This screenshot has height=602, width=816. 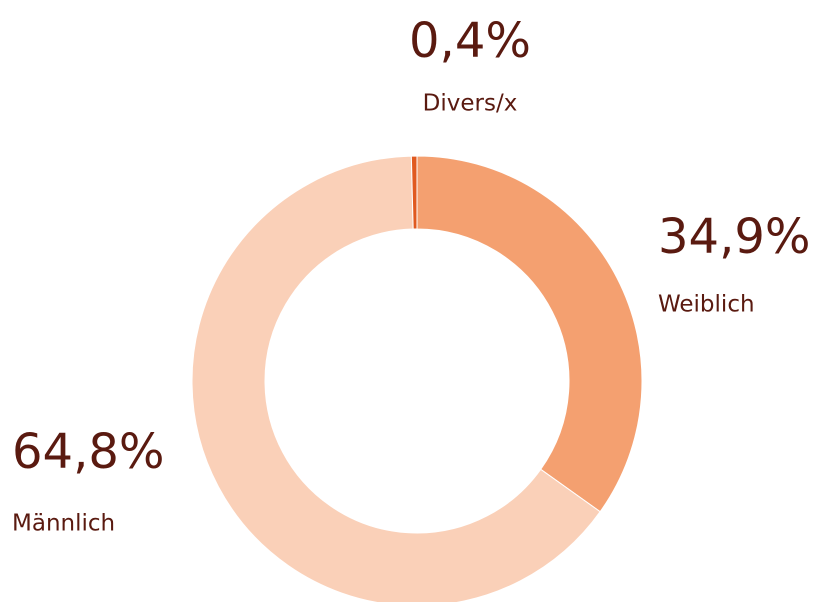 What do you see at coordinates (63, 524) in the screenshot?
I see `category-label: Männlich` at bounding box center [63, 524].